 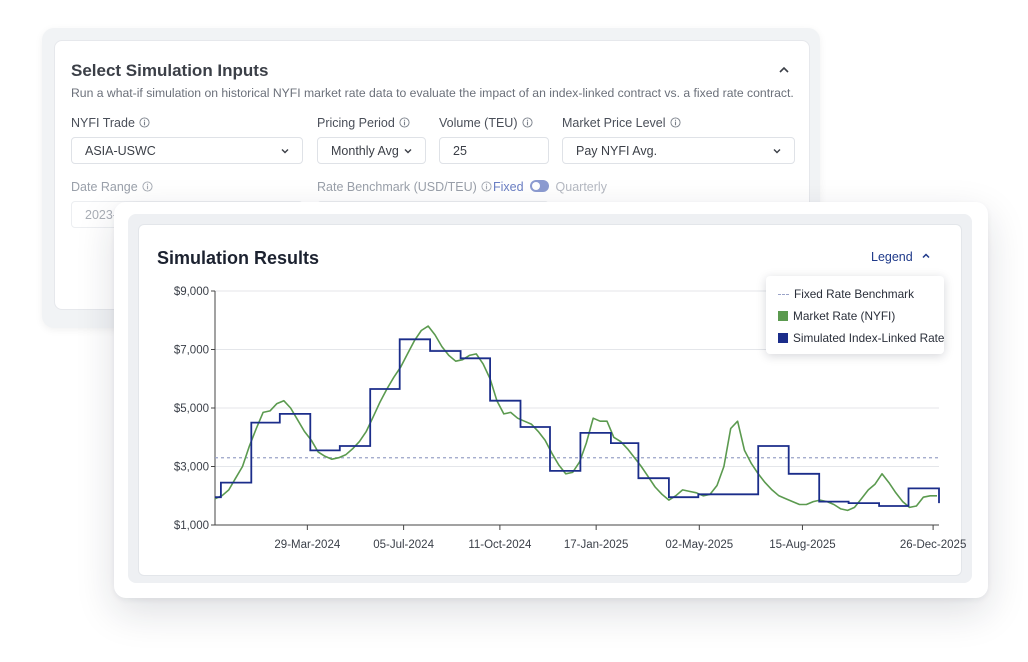 What do you see at coordinates (191, 526) in the screenshot?
I see `y-tick-label: $1,000` at bounding box center [191, 526].